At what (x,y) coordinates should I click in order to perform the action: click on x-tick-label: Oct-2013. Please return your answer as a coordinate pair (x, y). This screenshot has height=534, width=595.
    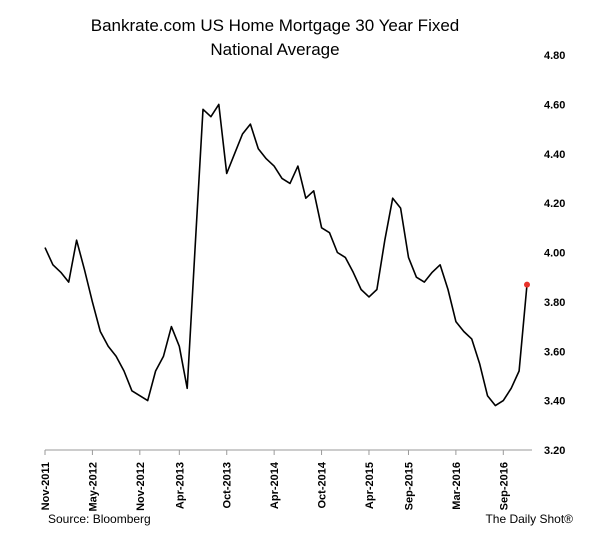
    Looking at the image, I should click on (228, 485).